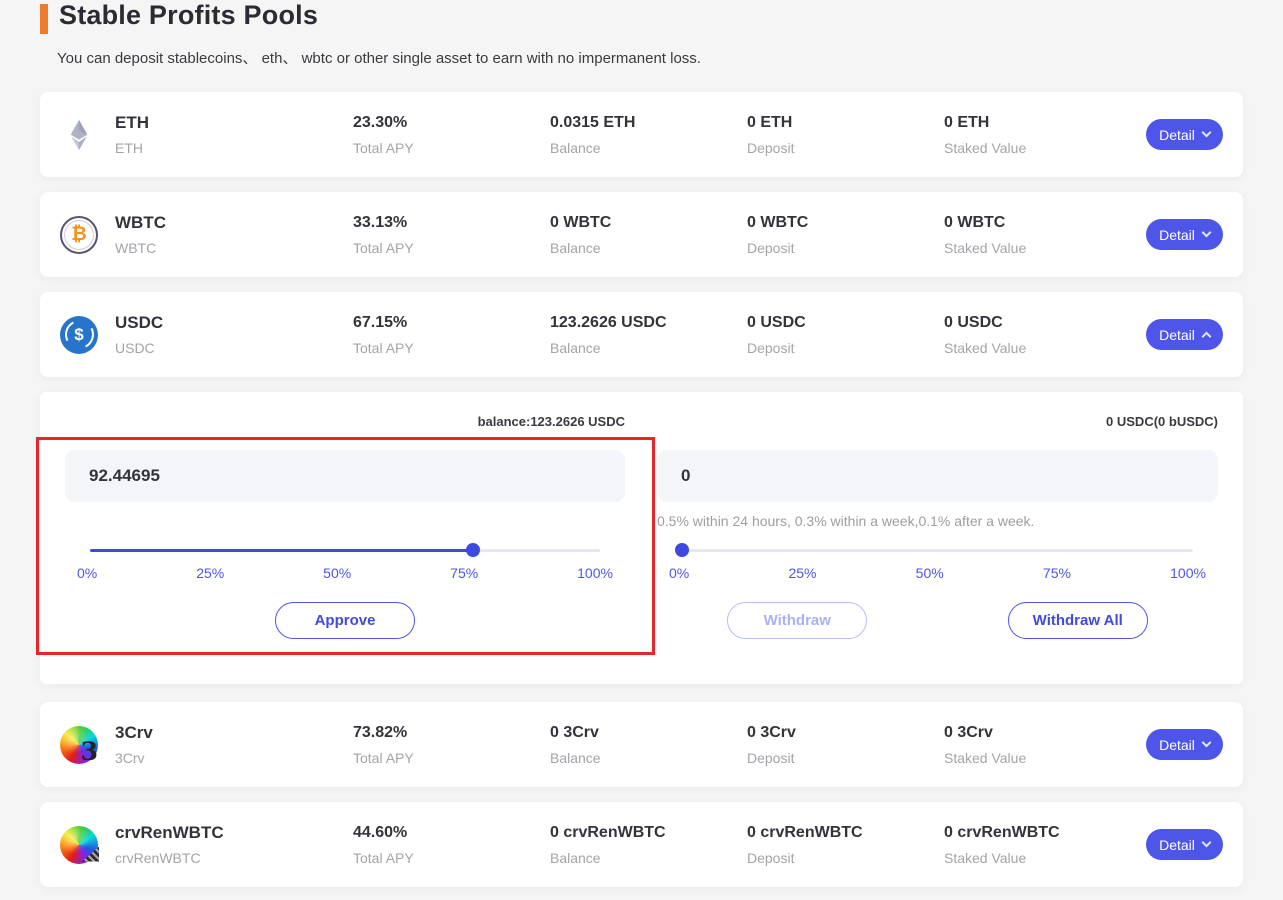  Describe the element at coordinates (345, 620) in the screenshot. I see `approve-button: Approve` at that location.